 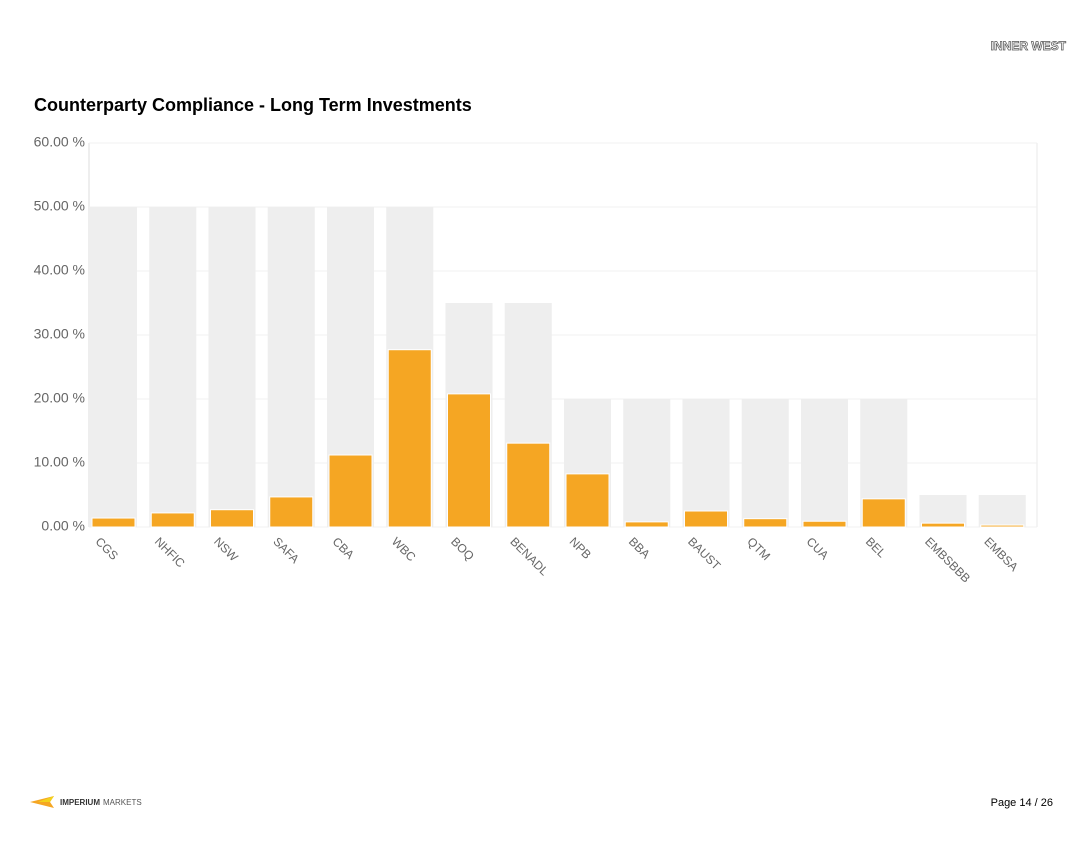 I want to click on footer-brand: MARKETS, so click(x=122, y=802).